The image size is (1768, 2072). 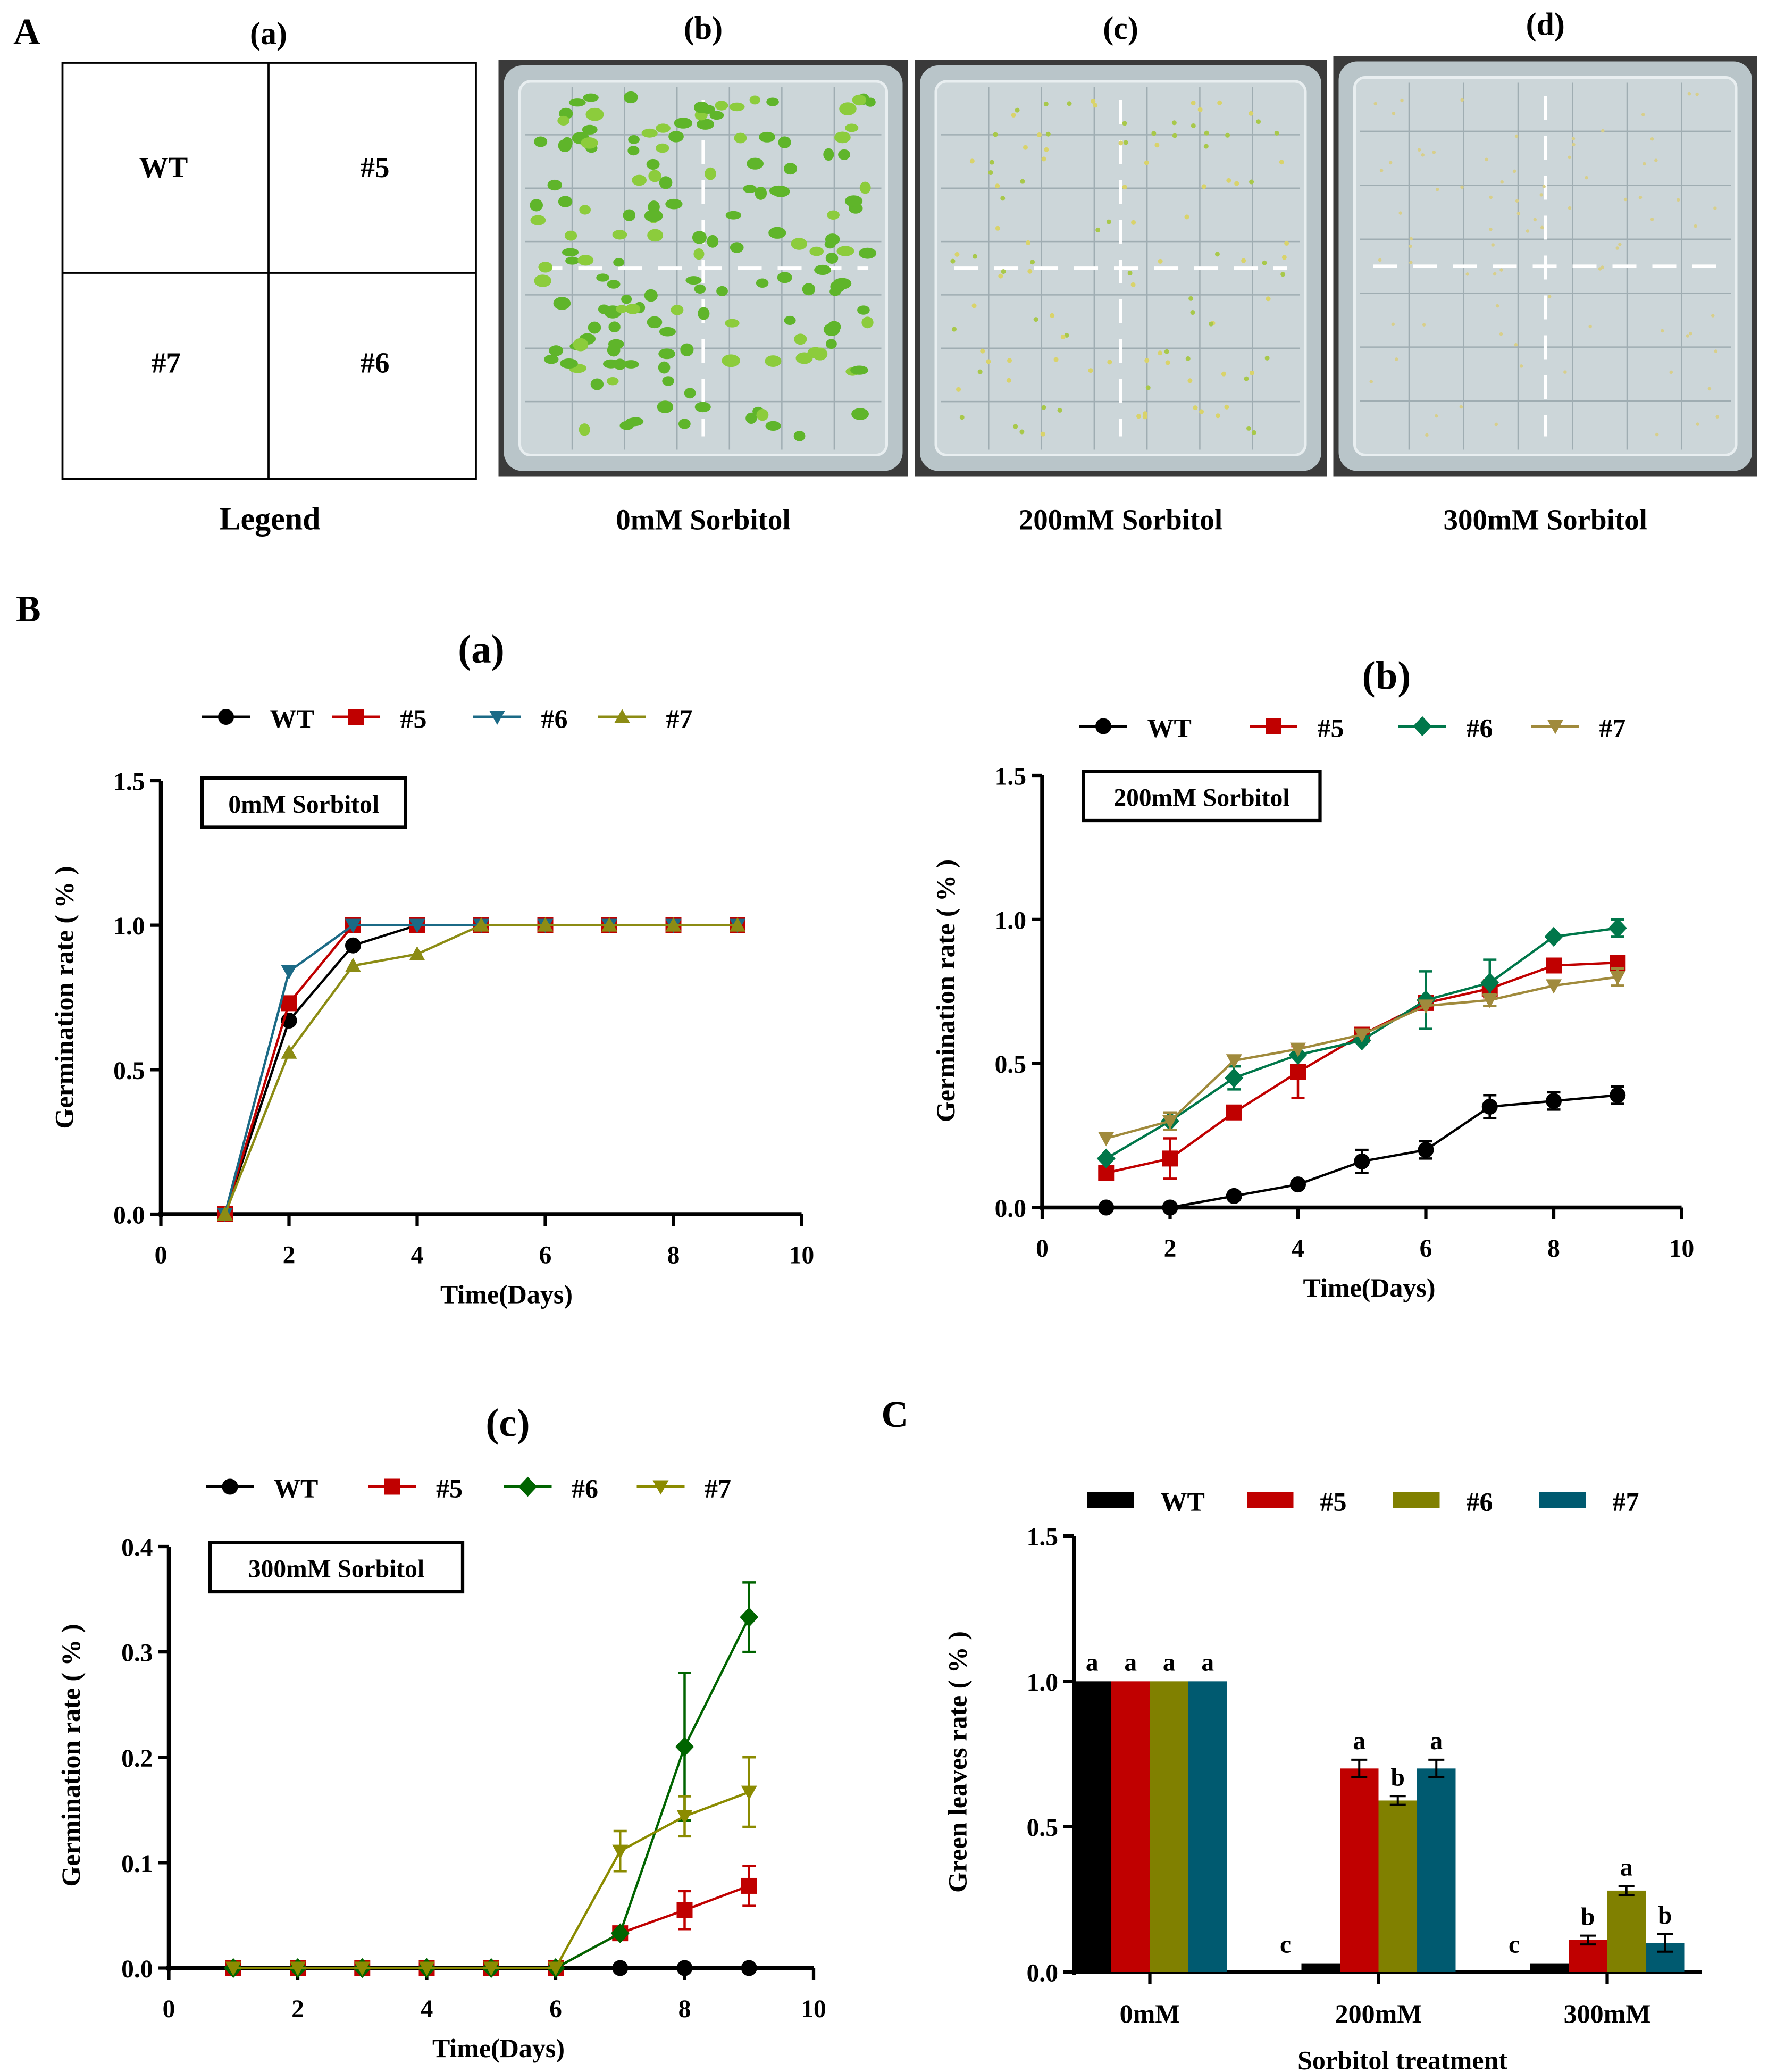 I want to click on panel-c-label: C, so click(x=895, y=1414).